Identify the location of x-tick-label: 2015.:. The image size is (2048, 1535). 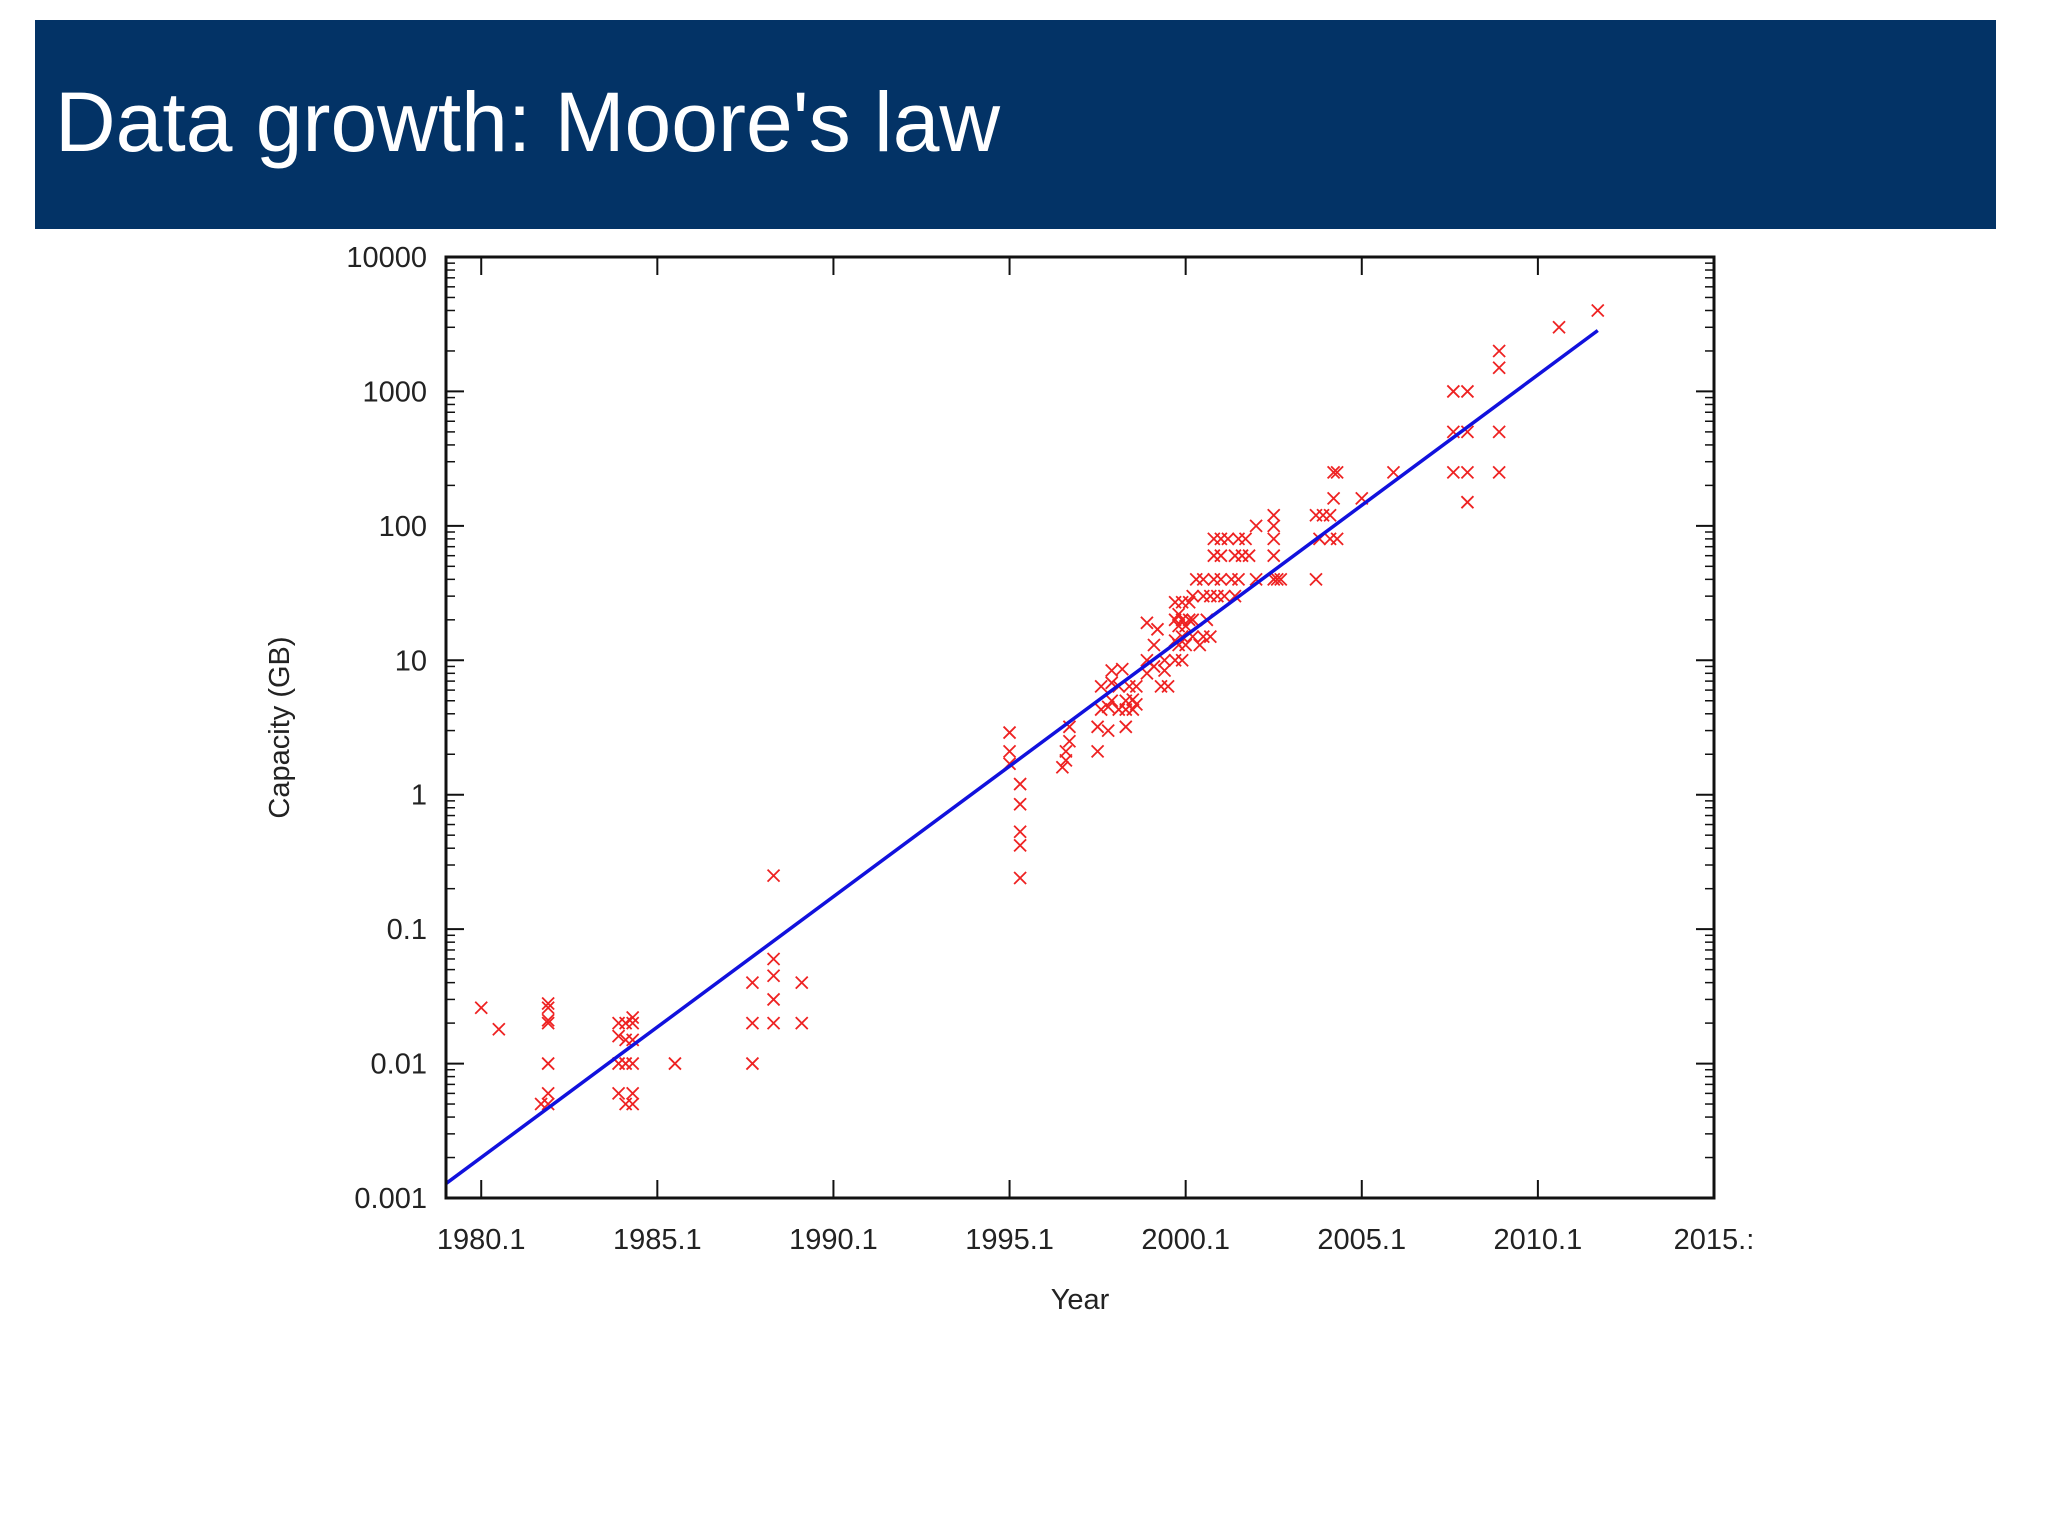
(1714, 1240).